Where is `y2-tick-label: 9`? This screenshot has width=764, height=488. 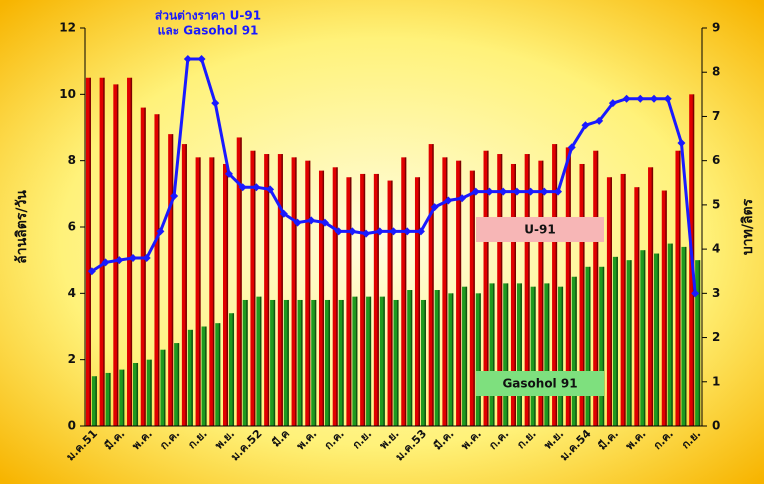 y2-tick-label: 9 is located at coordinates (716, 28).